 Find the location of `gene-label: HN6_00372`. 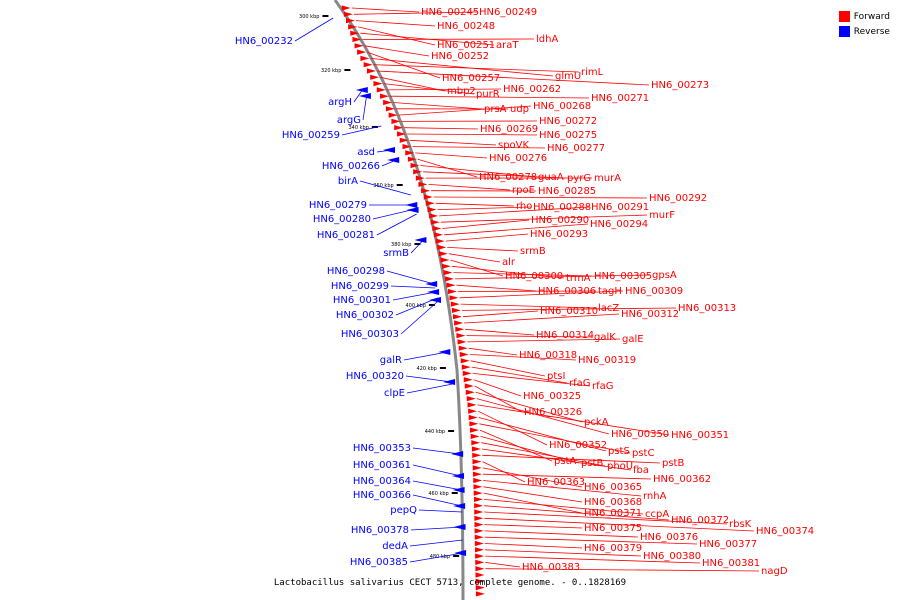

gene-label: HN6_00372 is located at coordinates (700, 520).